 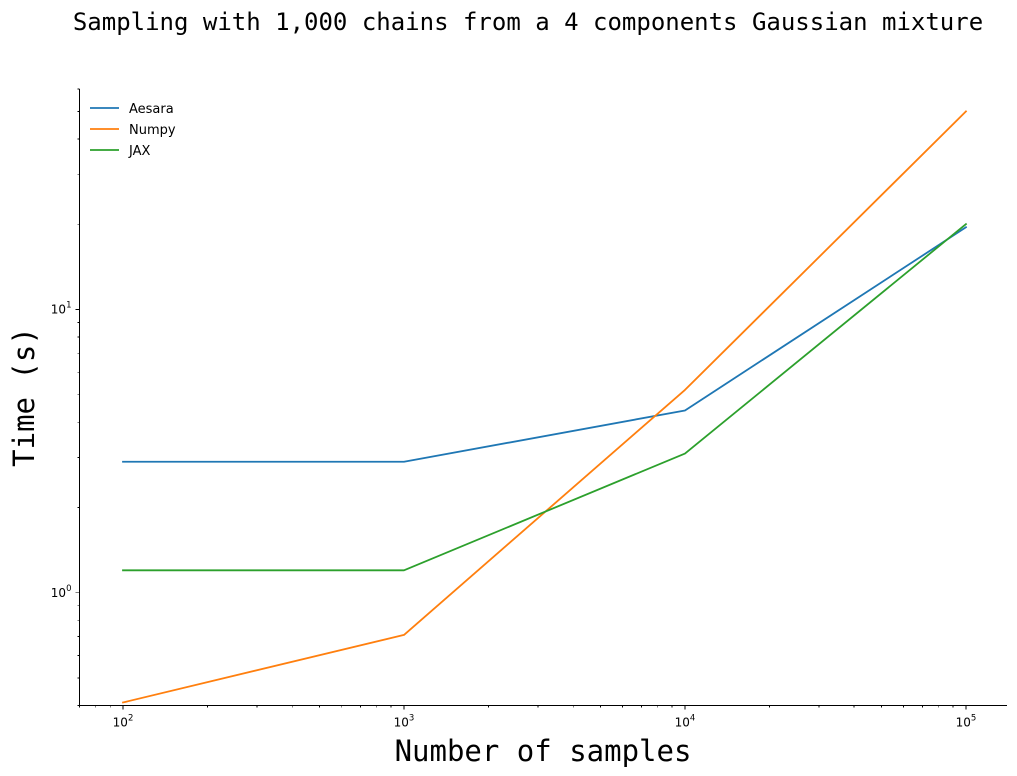 What do you see at coordinates (152, 130) in the screenshot?
I see `legend-label-numpy: Numpy` at bounding box center [152, 130].